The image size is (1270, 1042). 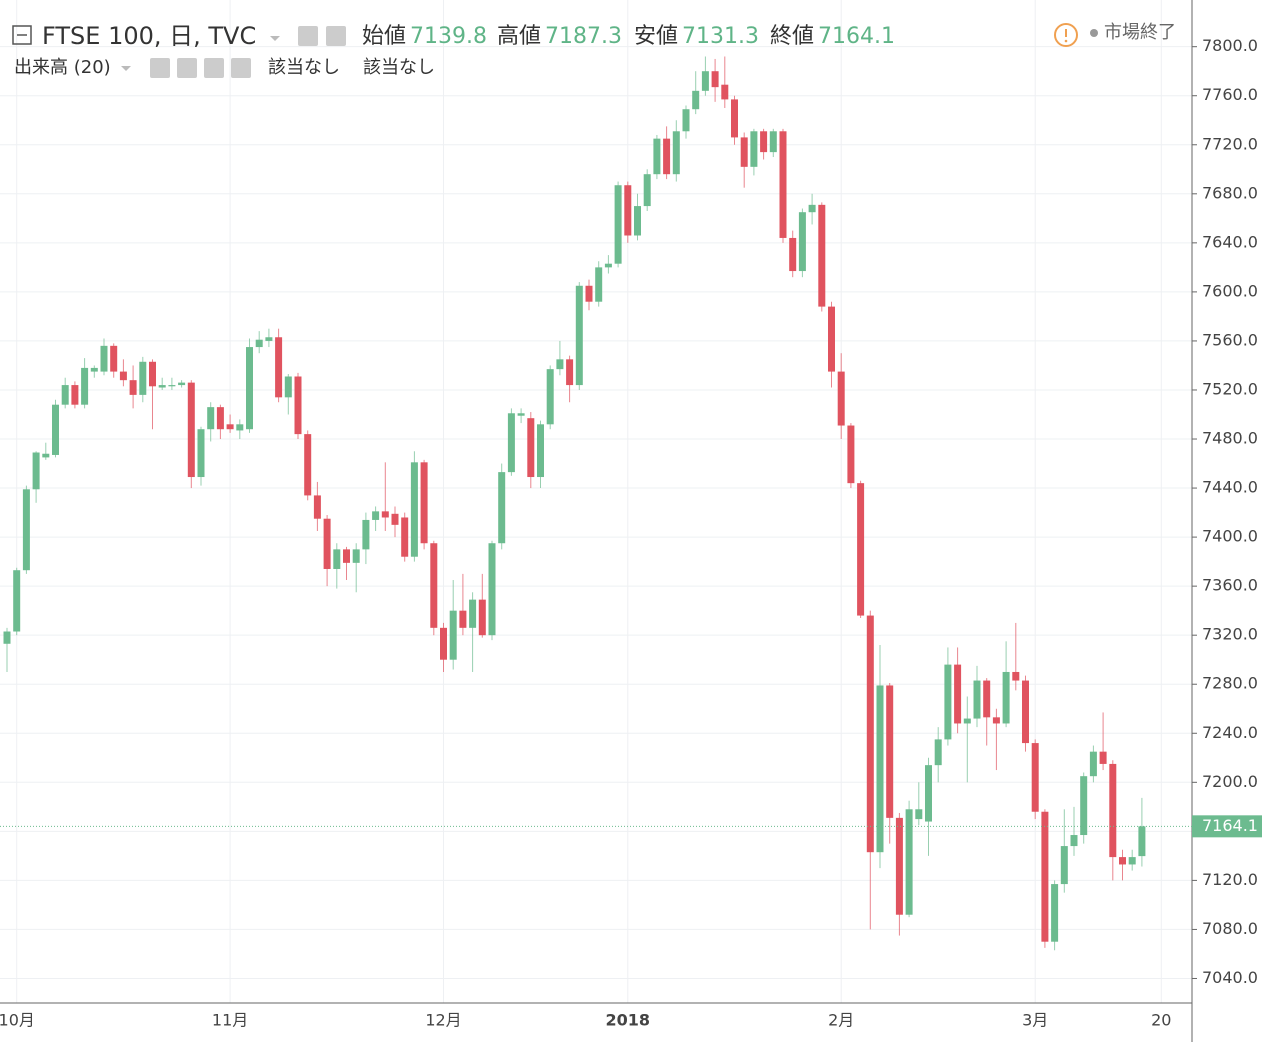 I want to click on volume-value: 該当なし, so click(x=304, y=67).